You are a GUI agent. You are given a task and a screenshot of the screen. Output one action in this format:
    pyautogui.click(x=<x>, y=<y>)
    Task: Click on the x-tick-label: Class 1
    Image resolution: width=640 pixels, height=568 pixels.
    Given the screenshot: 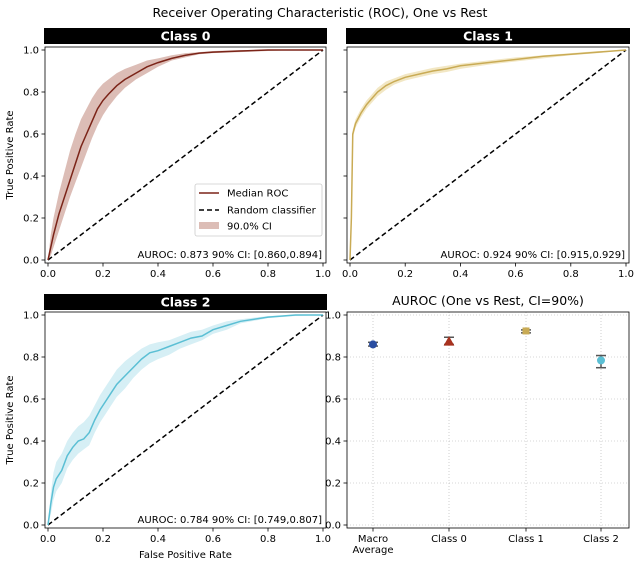 What is the action you would take?
    pyautogui.click(x=526, y=539)
    